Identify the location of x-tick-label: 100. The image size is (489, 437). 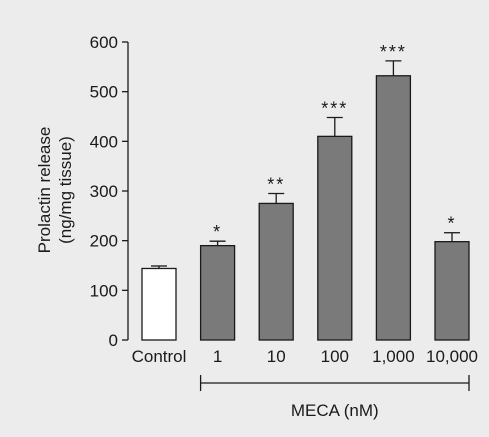
(335, 356).